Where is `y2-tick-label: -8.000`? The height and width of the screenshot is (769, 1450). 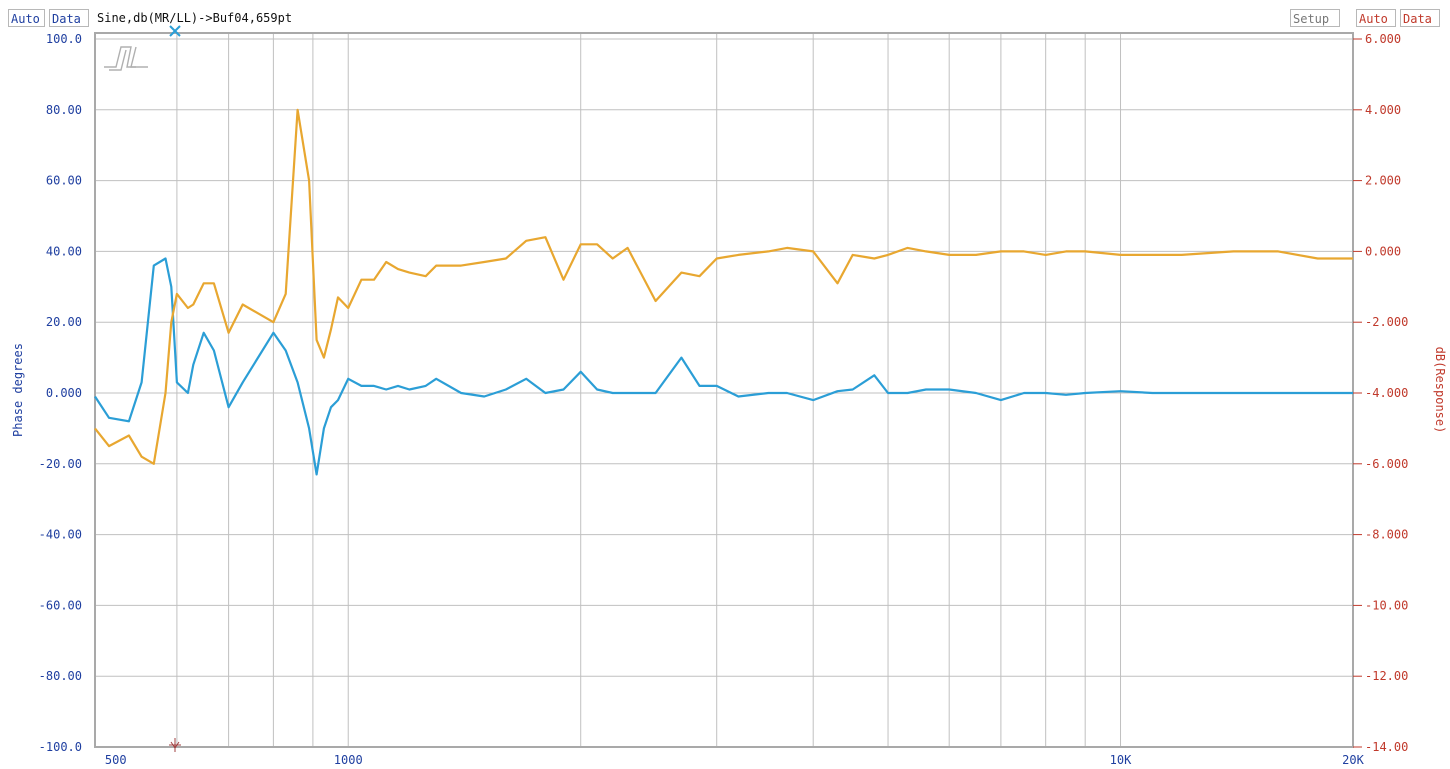
y2-tick-label: -8.000 is located at coordinates (1386, 535).